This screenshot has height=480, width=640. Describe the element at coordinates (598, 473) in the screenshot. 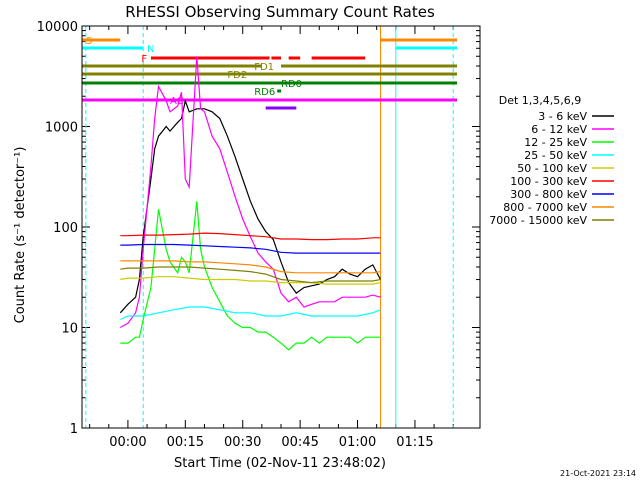

I see `footer-timestamp: 21-Oct-2021 23:14` at that location.